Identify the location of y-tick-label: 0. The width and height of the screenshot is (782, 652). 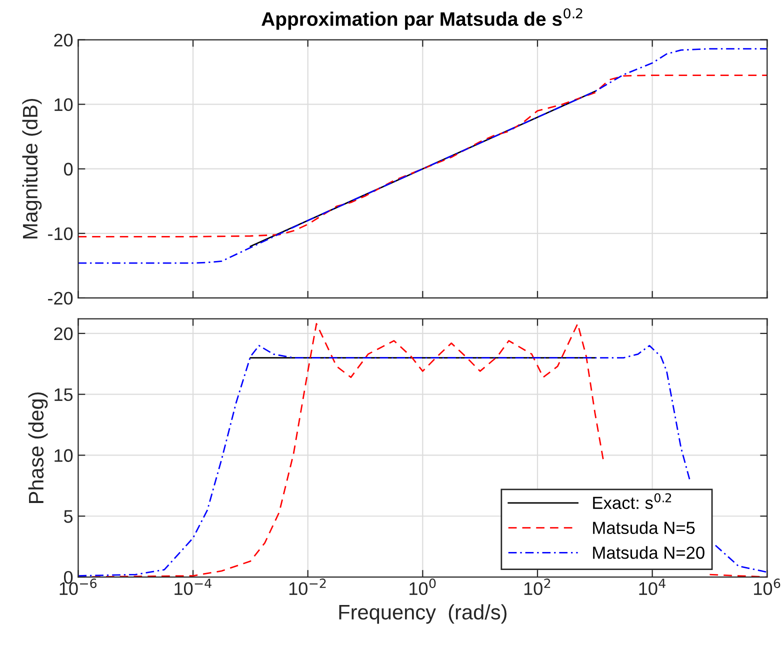
(68, 169).